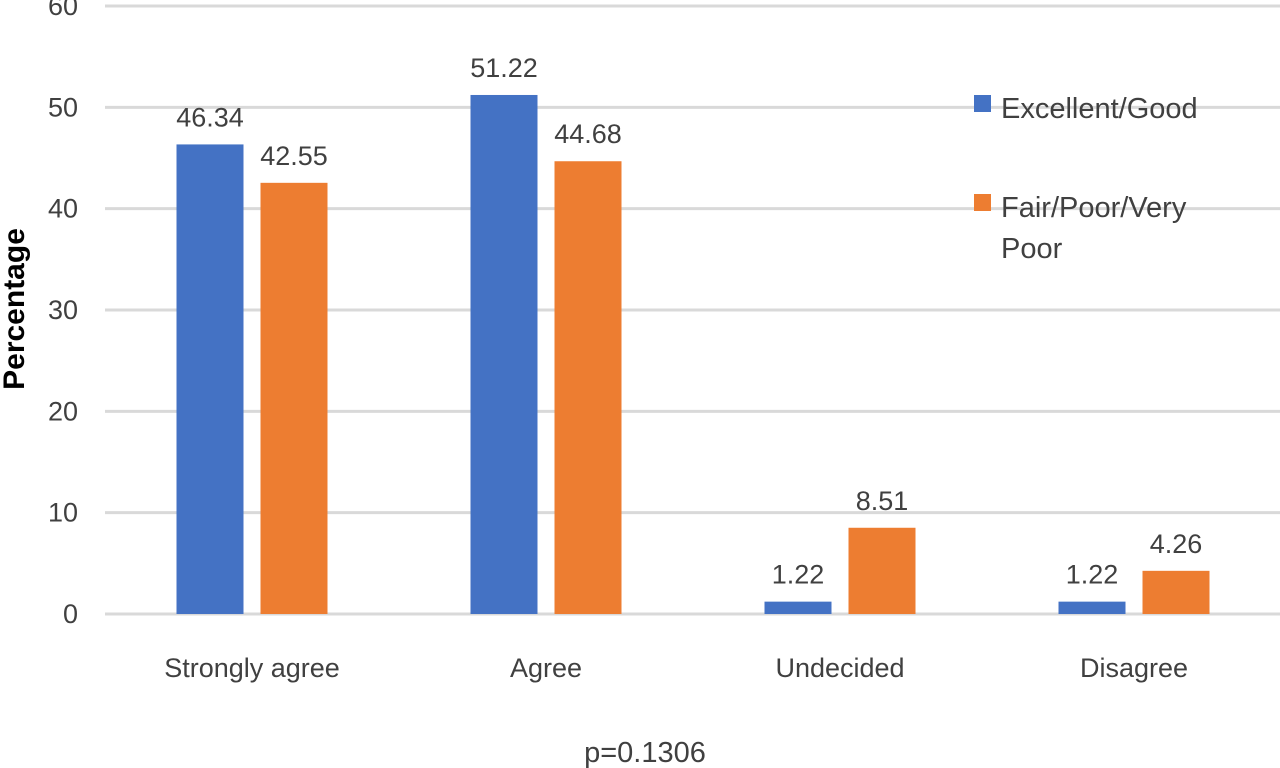 The height and width of the screenshot is (768, 1280). Describe the element at coordinates (676, 668) in the screenshot. I see `x-axis-categories: Strongly agree Agree Undecided Disagree` at that location.